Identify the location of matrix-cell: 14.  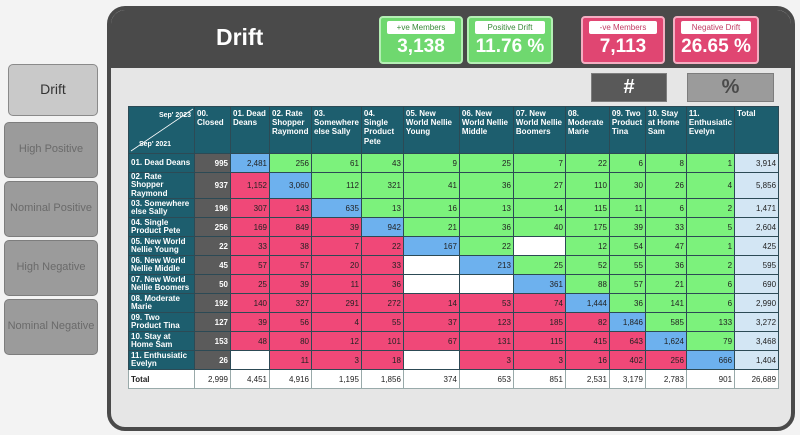
(539, 208).